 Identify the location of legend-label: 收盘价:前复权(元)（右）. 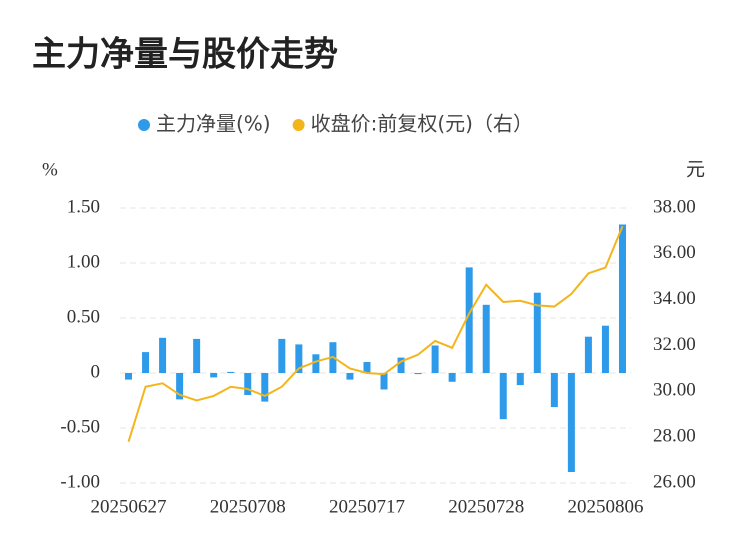
(422, 124).